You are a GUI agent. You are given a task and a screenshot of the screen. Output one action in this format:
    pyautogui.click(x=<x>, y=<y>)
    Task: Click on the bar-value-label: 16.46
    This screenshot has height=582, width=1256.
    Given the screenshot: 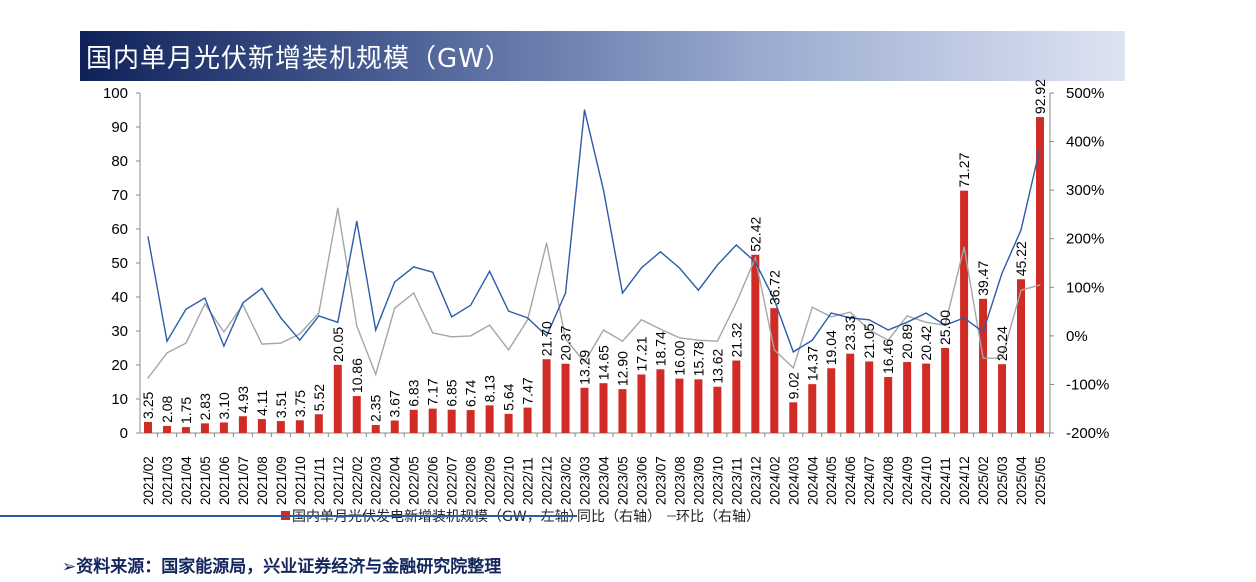 What is the action you would take?
    pyautogui.click(x=888, y=356)
    